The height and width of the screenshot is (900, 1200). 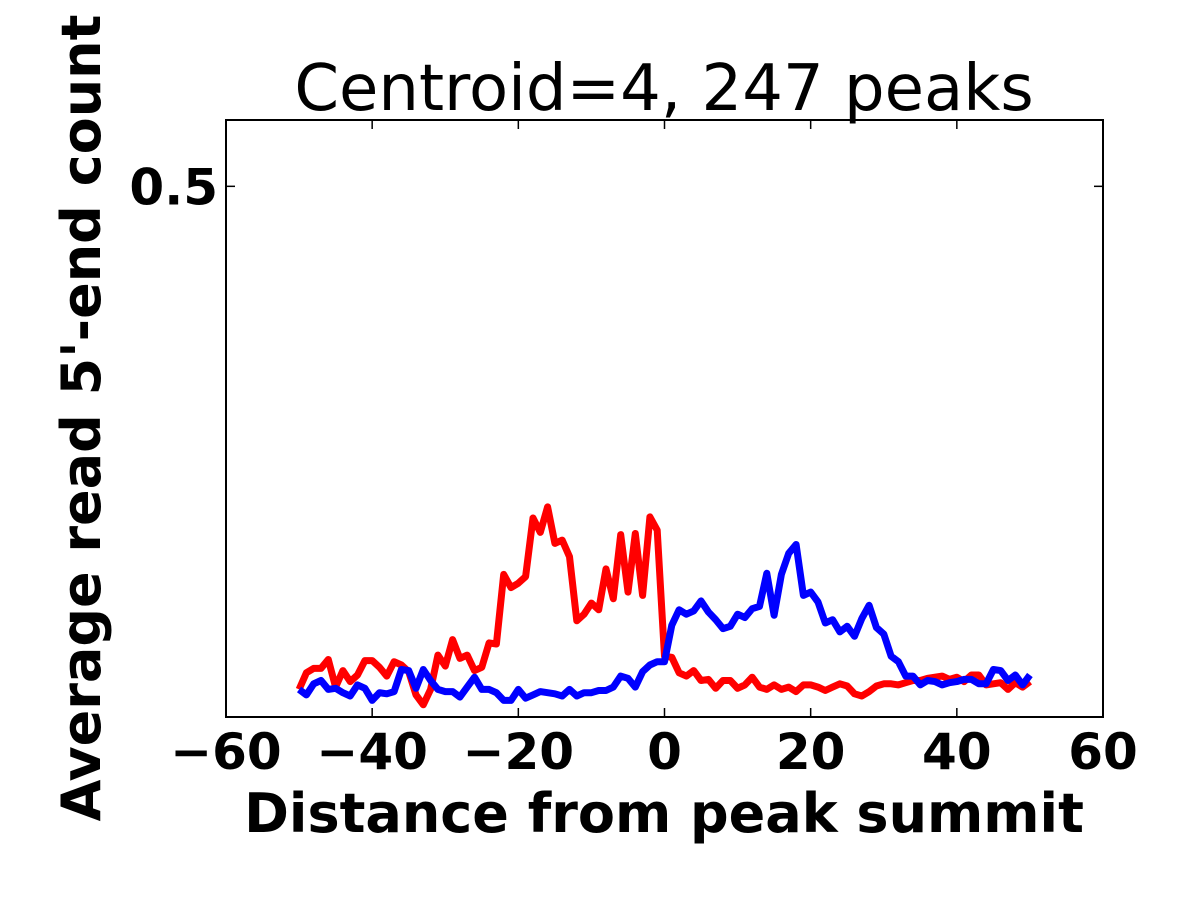 I want to click on x-axis-label: Distance from peak summit, so click(x=664, y=813).